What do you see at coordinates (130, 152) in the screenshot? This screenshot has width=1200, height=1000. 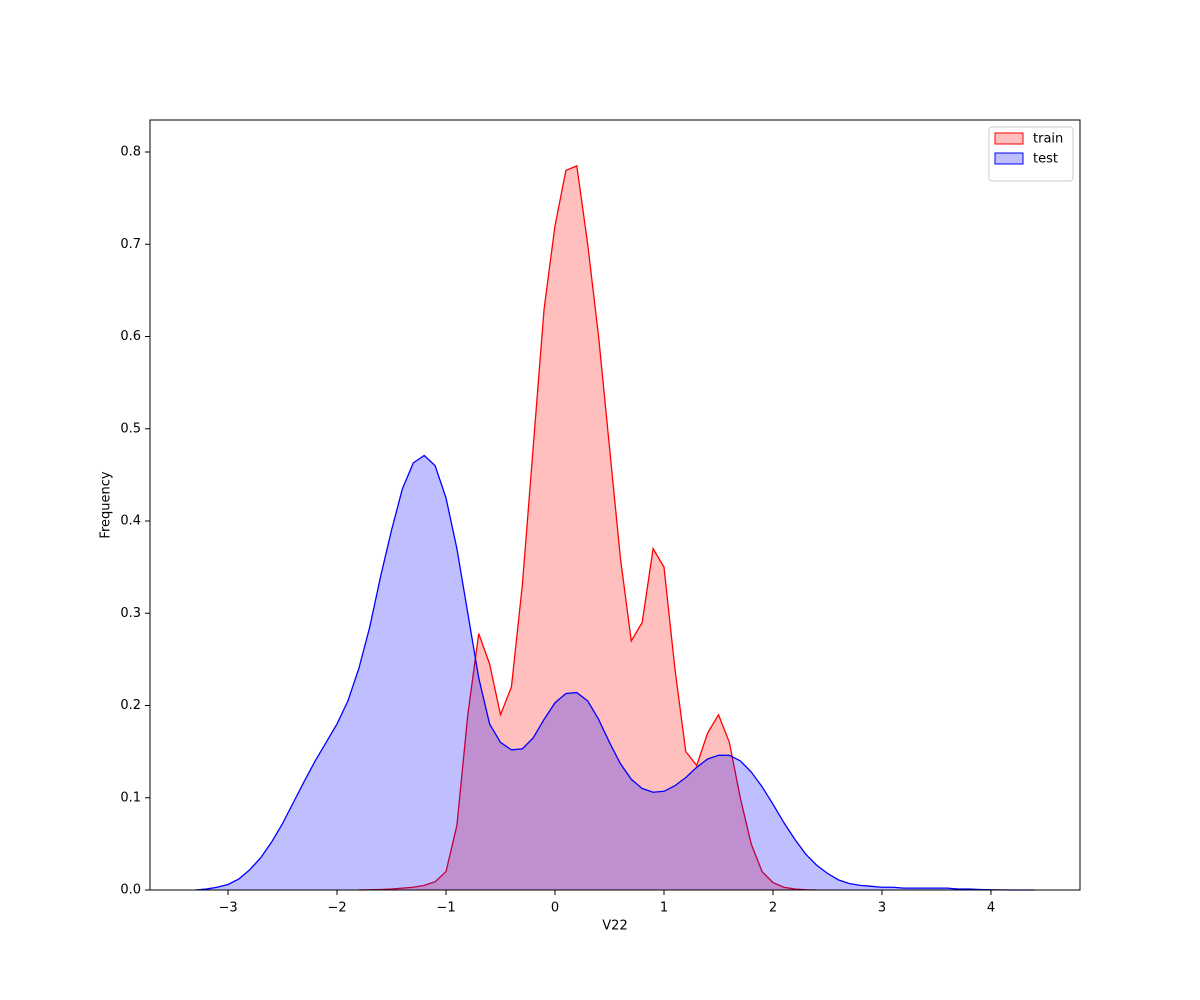 I see `y-tick-label: 0.8` at bounding box center [130, 152].